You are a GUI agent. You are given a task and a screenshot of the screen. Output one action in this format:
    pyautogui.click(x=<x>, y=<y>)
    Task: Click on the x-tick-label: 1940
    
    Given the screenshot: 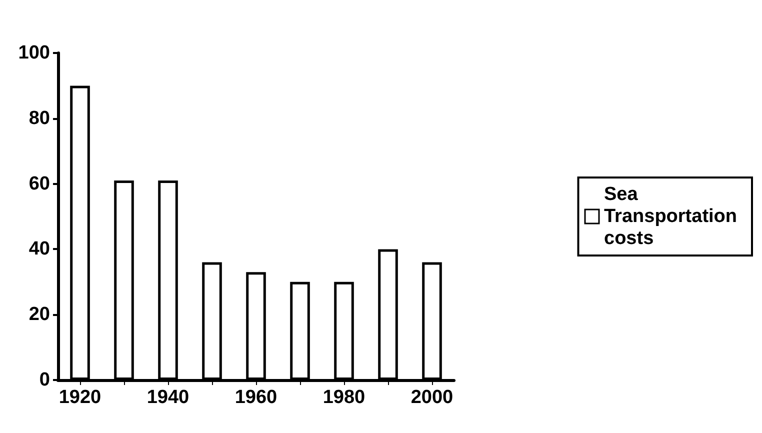 What is the action you would take?
    pyautogui.click(x=168, y=397)
    